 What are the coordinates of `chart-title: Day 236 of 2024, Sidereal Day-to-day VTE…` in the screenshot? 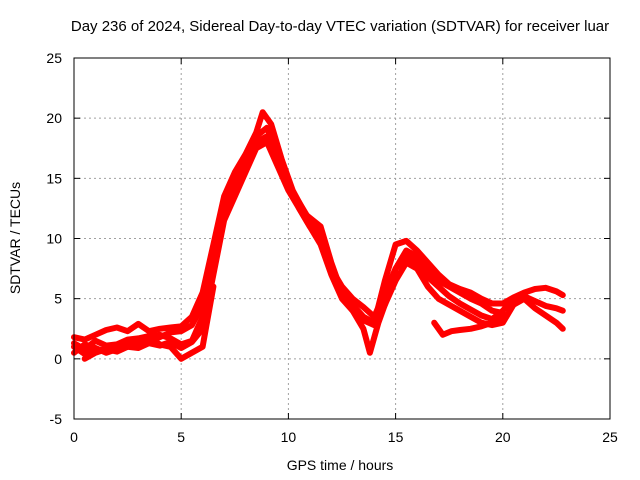 It's located at (340, 26).